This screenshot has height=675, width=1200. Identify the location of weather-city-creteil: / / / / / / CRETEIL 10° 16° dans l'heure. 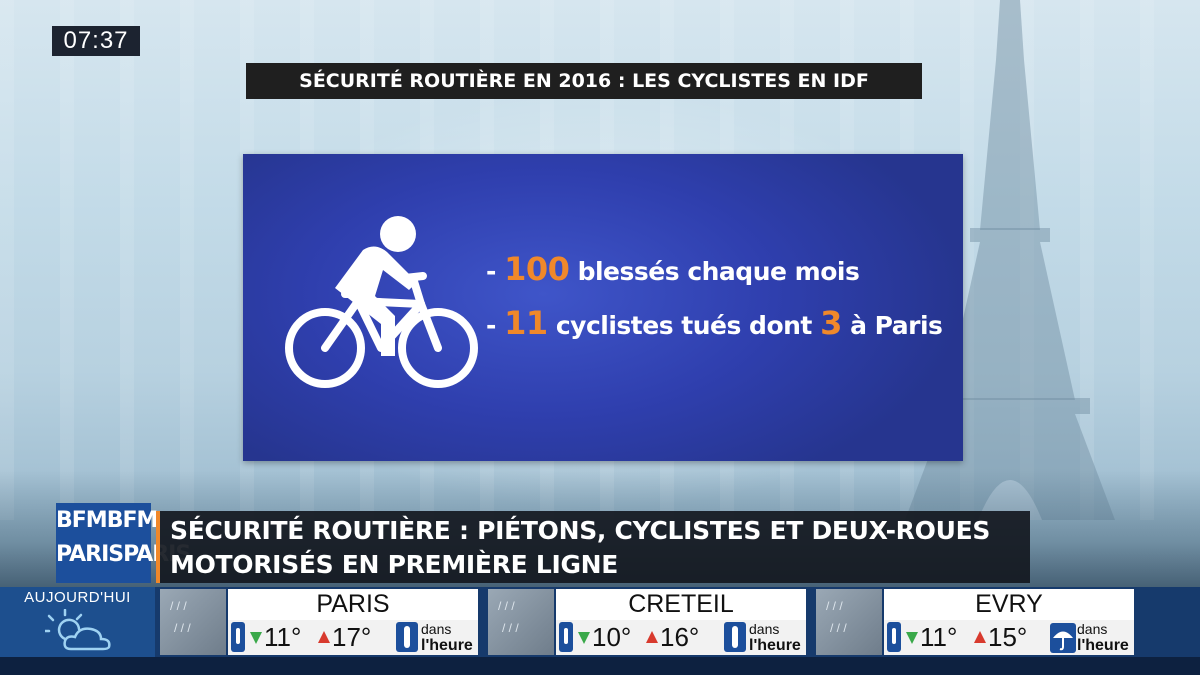
(647, 622).